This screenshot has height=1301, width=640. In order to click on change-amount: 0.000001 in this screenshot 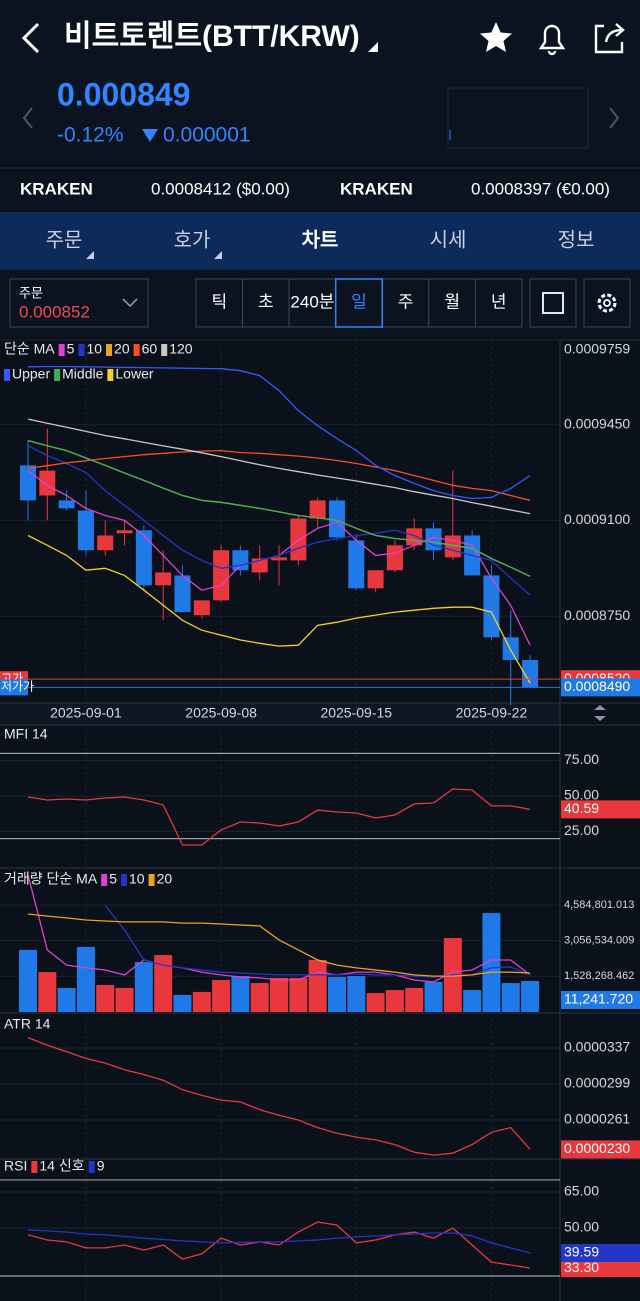, I will do `click(207, 135)`.